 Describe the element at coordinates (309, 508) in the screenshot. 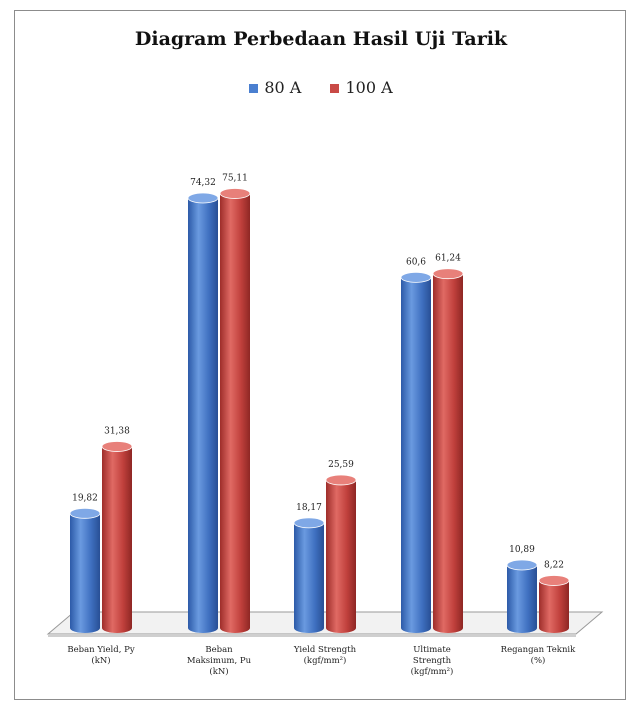

I see `data-label: 18,17` at that location.